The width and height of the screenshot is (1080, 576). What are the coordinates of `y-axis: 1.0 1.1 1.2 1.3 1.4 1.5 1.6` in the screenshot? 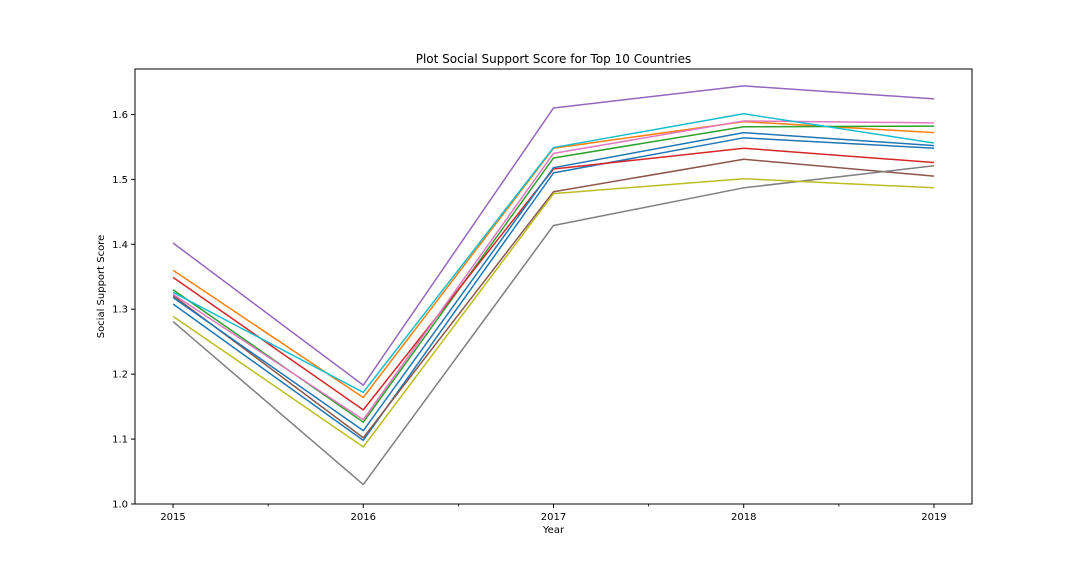 It's located at (123, 310).